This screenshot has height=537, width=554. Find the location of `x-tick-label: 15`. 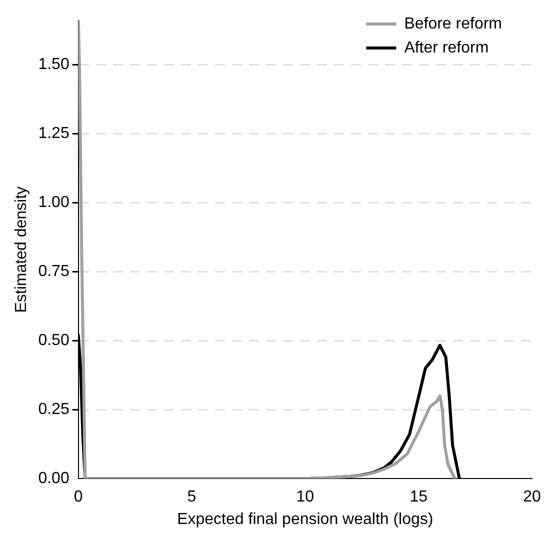

x-tick-label: 15 is located at coordinates (419, 497).